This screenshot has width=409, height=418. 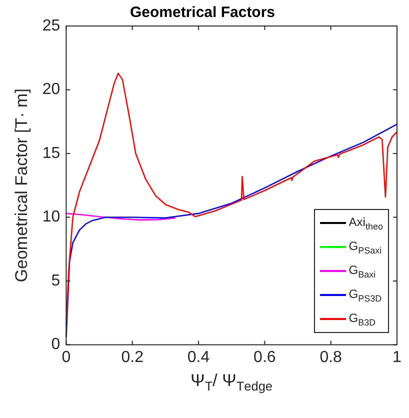 What do you see at coordinates (265, 357) in the screenshot?
I see `x-tick-label: 0.6` at bounding box center [265, 357].